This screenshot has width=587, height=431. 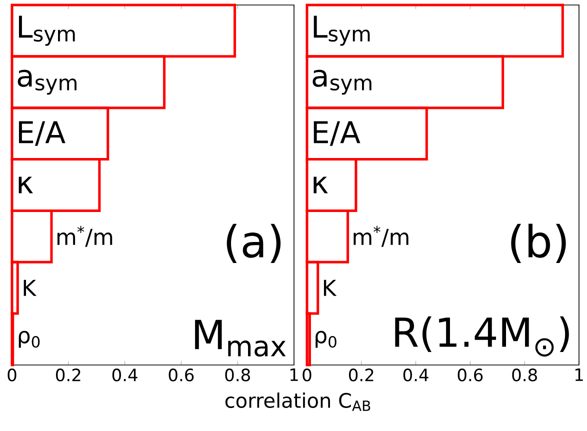 What do you see at coordinates (482, 336) in the screenshot?
I see `annotation: R(1.4M$_{⊙}$)` at bounding box center [482, 336].